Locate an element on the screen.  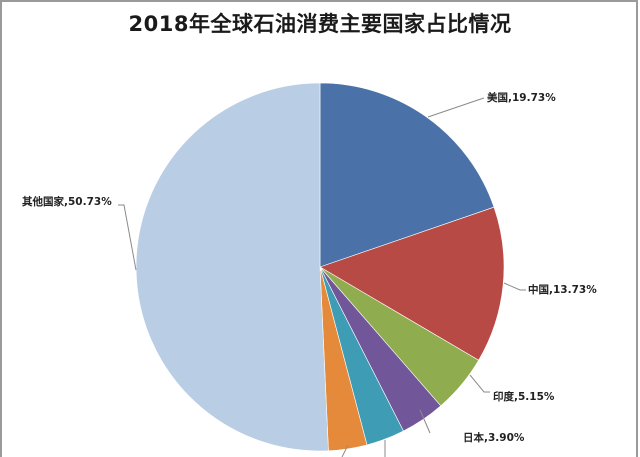
leader-line-jp is located at coordinates (425, 421).